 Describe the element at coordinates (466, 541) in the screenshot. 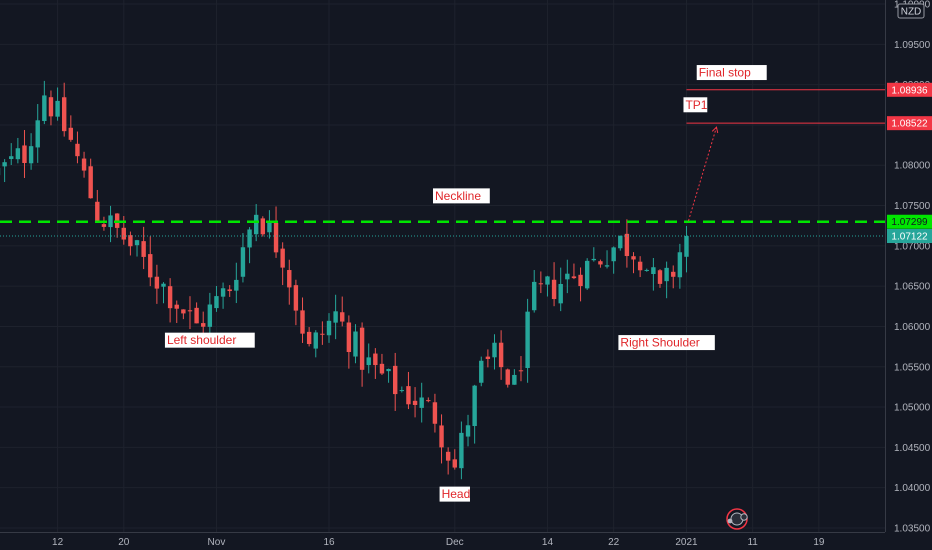

I see `time-axis: 12 20 Nov 16 Dec 14 22 2021 11 19` at that location.